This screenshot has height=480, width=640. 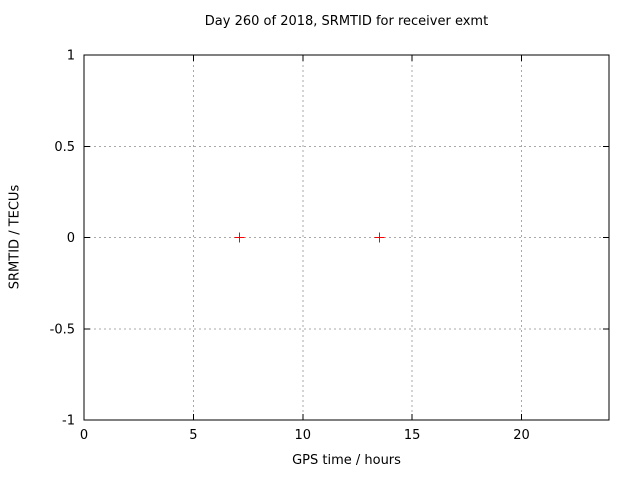 I want to click on x-axis-label: GPS time / hours, so click(x=346, y=460).